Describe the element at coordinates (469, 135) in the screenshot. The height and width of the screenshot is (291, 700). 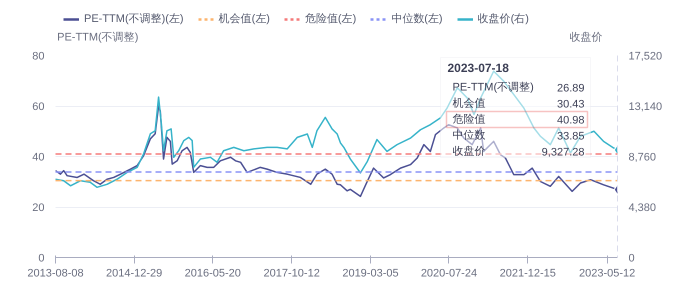
I see `annotation: 中位数` at that location.